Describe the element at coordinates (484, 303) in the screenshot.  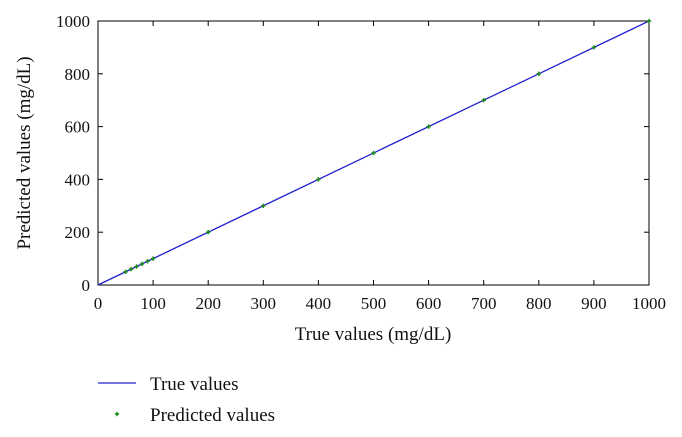
I see `x-tick-label: 700` at that location.